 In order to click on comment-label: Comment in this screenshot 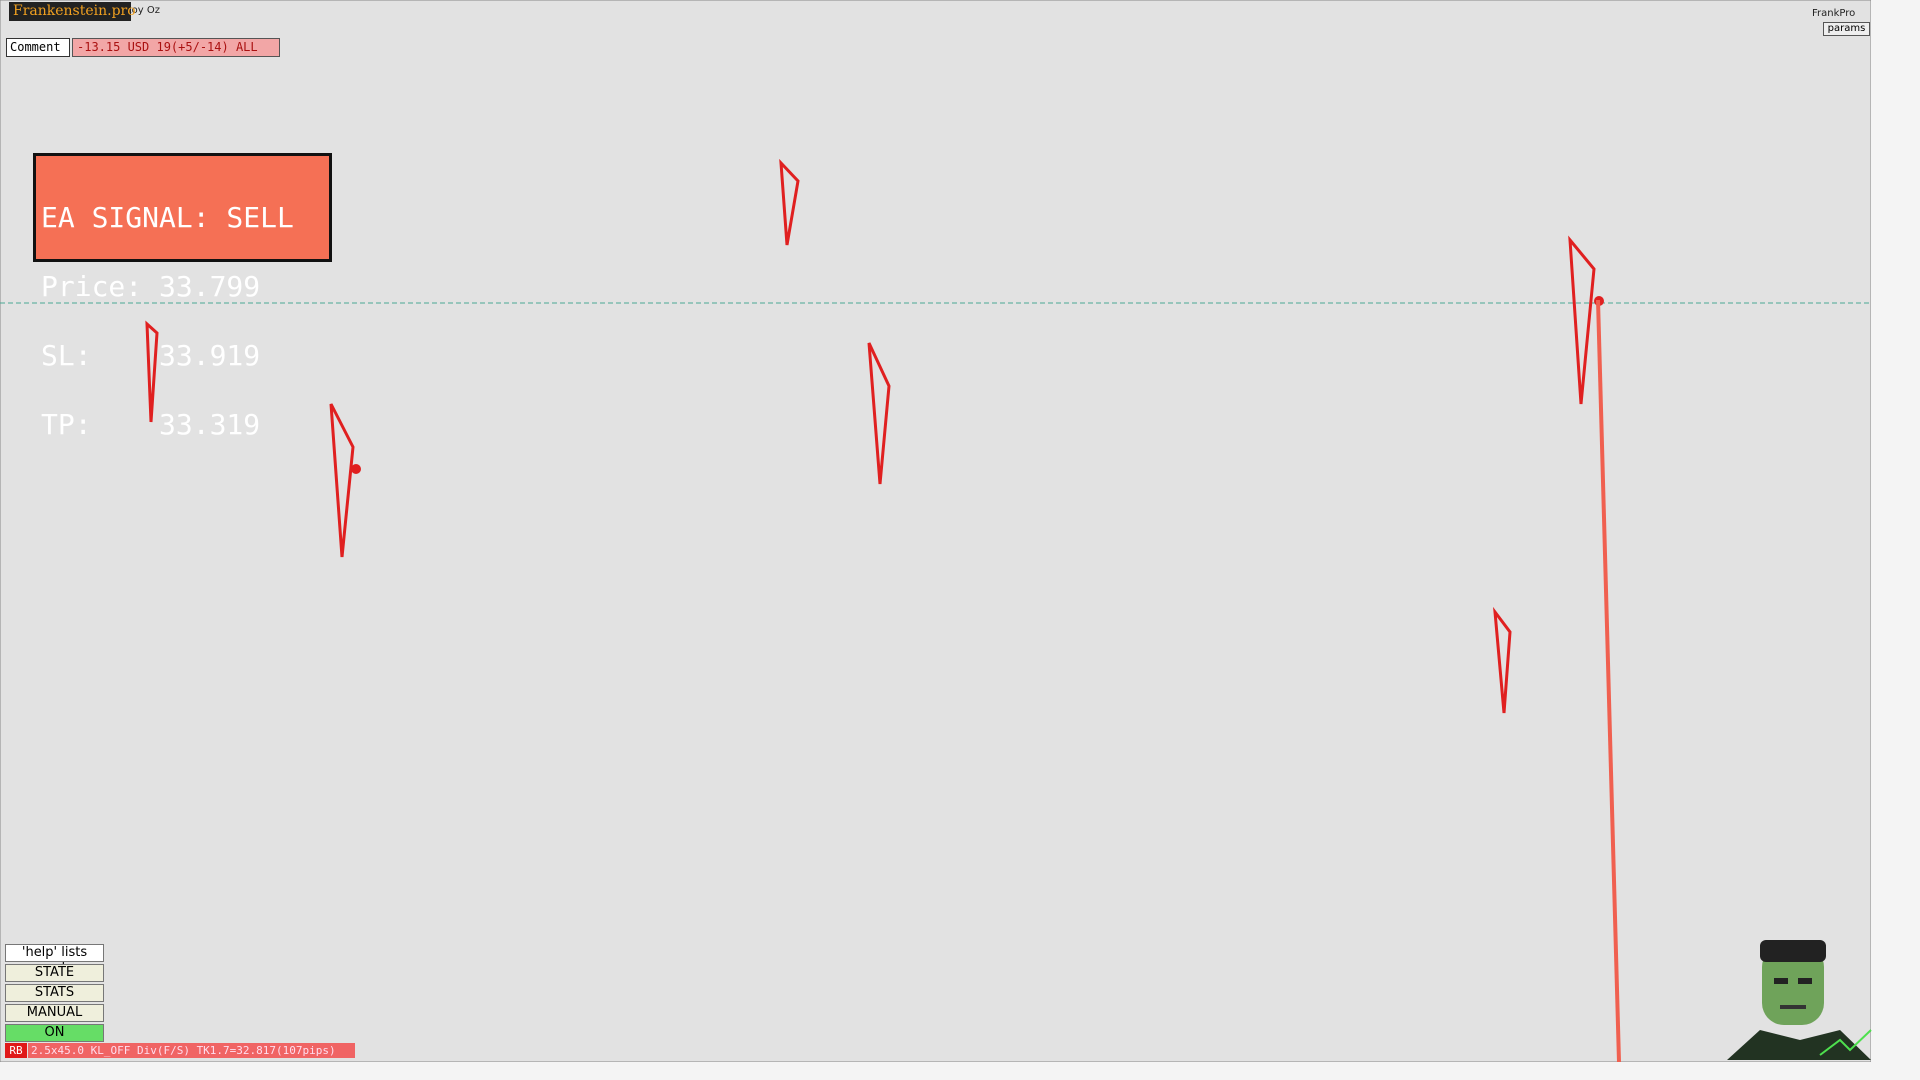, I will do `click(38, 47)`.